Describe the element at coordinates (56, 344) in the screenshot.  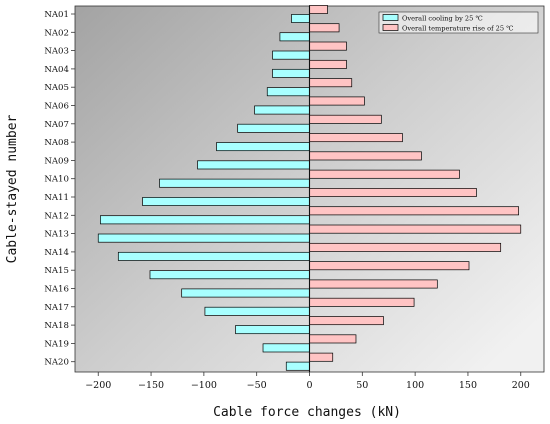
I see `y-tick-label-na19: NA19` at that location.